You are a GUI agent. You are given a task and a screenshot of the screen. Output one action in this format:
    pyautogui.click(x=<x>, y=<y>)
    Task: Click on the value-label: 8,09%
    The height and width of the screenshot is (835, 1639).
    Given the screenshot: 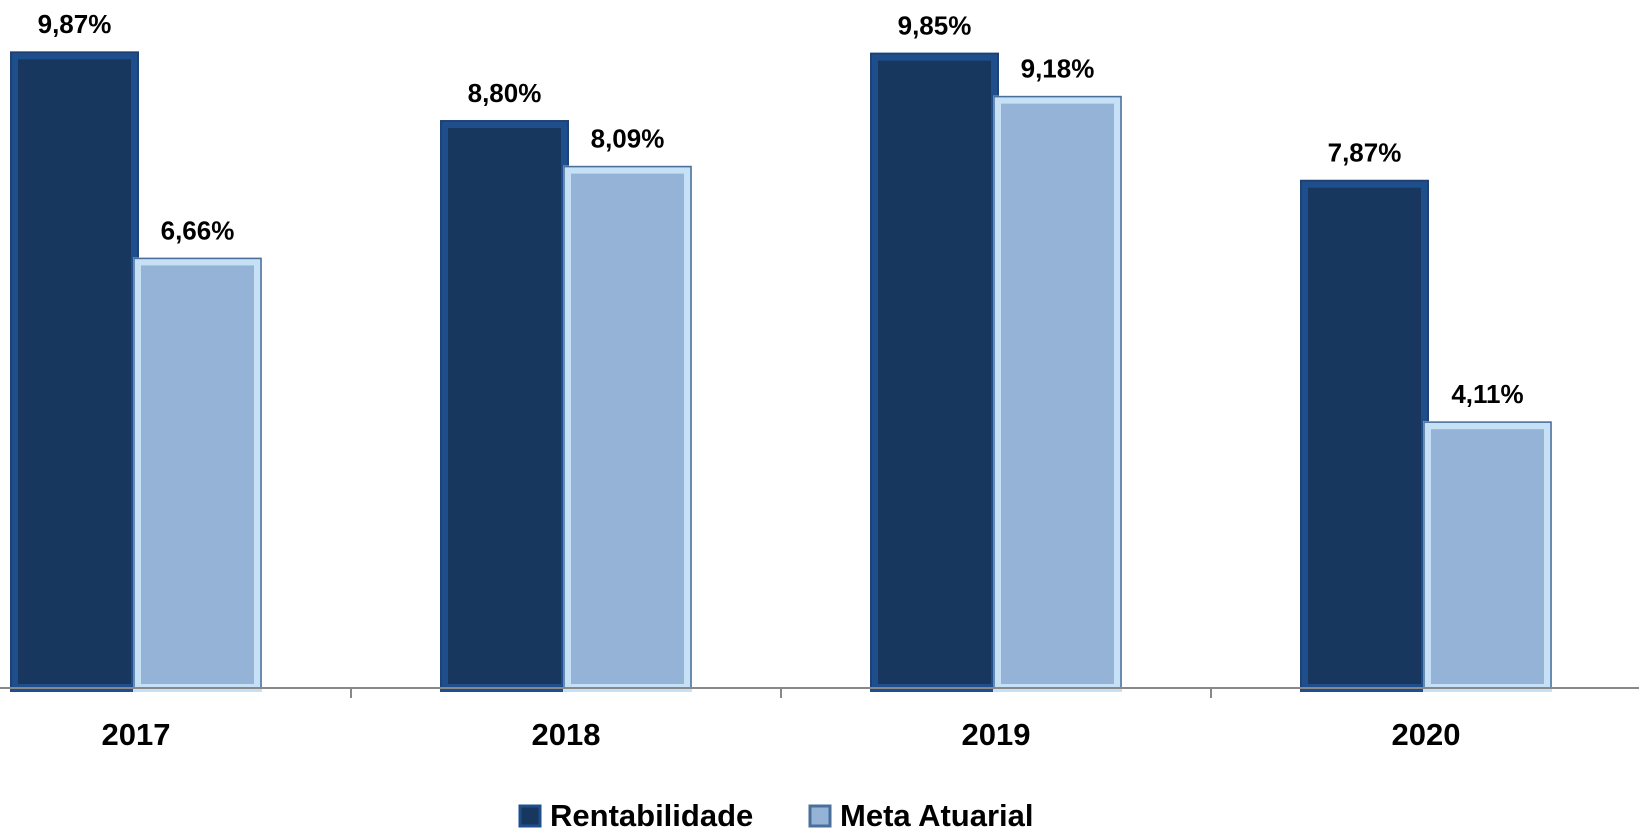 What is the action you would take?
    pyautogui.click(x=628, y=138)
    